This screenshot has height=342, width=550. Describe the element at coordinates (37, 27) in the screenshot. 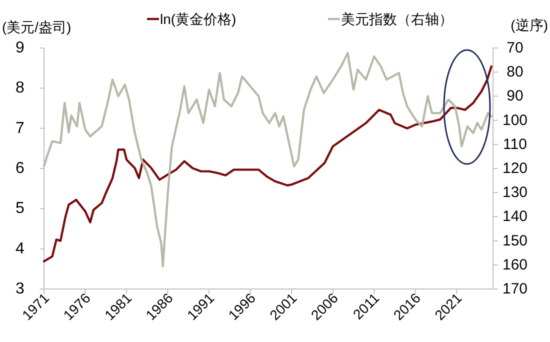

I see `y-axis-title: (美元/盎司)` at that location.